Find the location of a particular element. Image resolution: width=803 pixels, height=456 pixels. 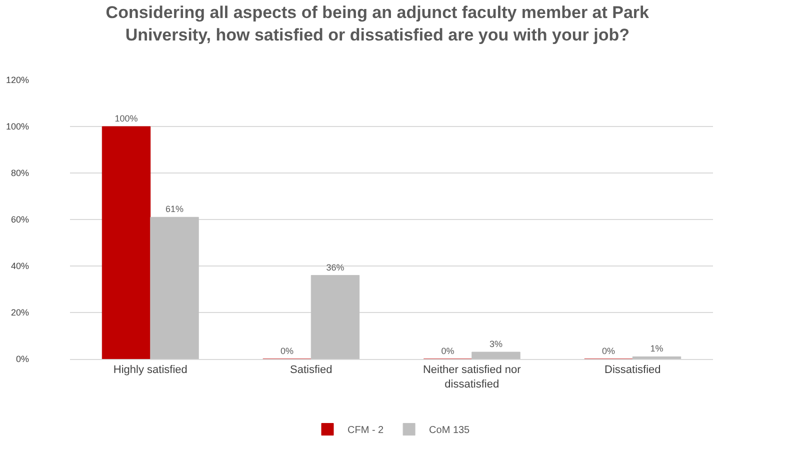

x-tick-label: Neither satisfied nor dissatisfied is located at coordinates (472, 377).